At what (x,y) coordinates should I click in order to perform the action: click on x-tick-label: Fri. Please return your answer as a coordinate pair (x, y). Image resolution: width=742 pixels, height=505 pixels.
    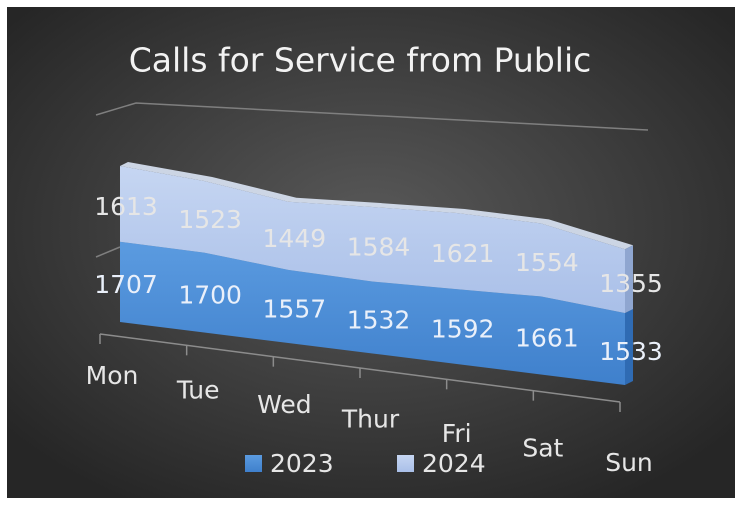
    Looking at the image, I should click on (457, 433).